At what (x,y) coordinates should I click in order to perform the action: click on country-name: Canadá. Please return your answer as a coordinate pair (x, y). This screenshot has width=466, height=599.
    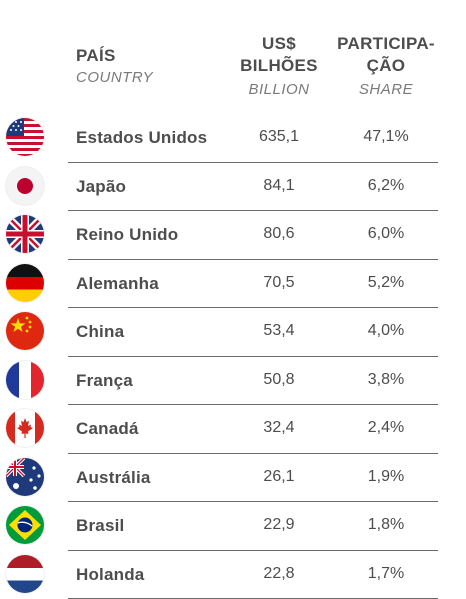
    Looking at the image, I should click on (107, 428).